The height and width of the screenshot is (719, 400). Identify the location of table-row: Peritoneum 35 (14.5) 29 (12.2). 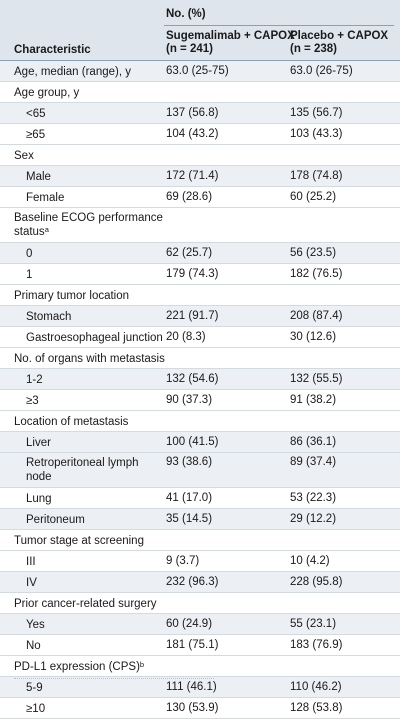
(200, 519).